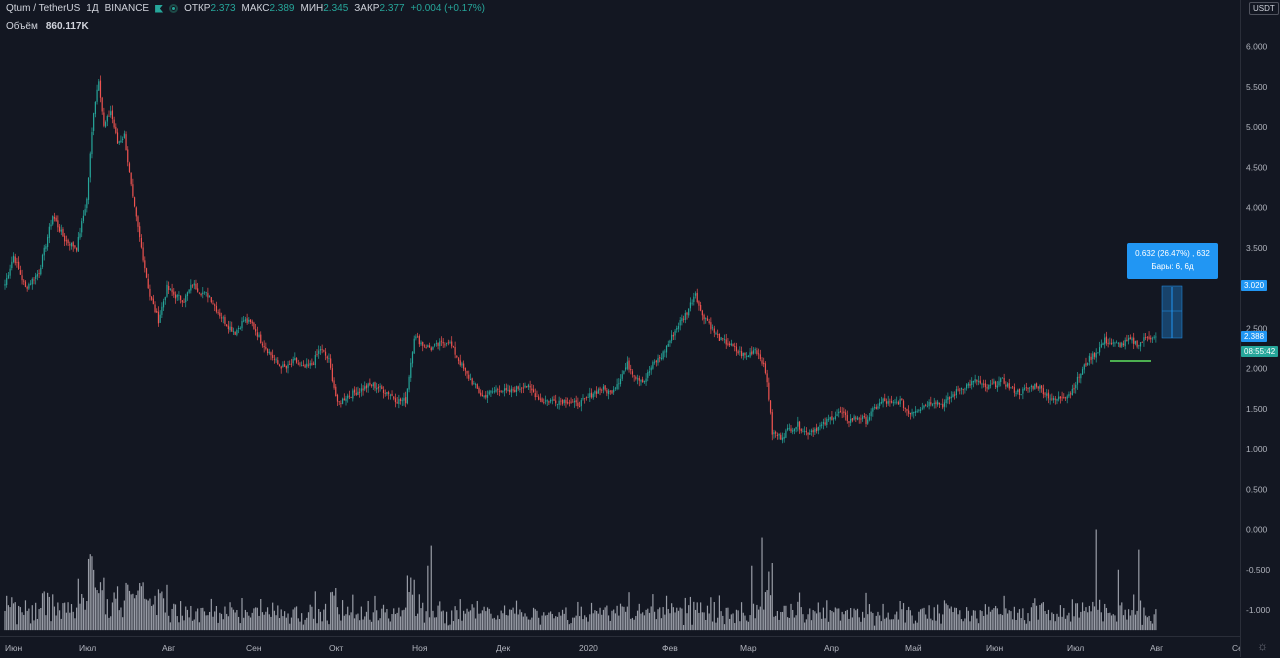 The image size is (1280, 658). What do you see at coordinates (588, 648) in the screenshot?
I see `x-tick-label: 2020` at bounding box center [588, 648].